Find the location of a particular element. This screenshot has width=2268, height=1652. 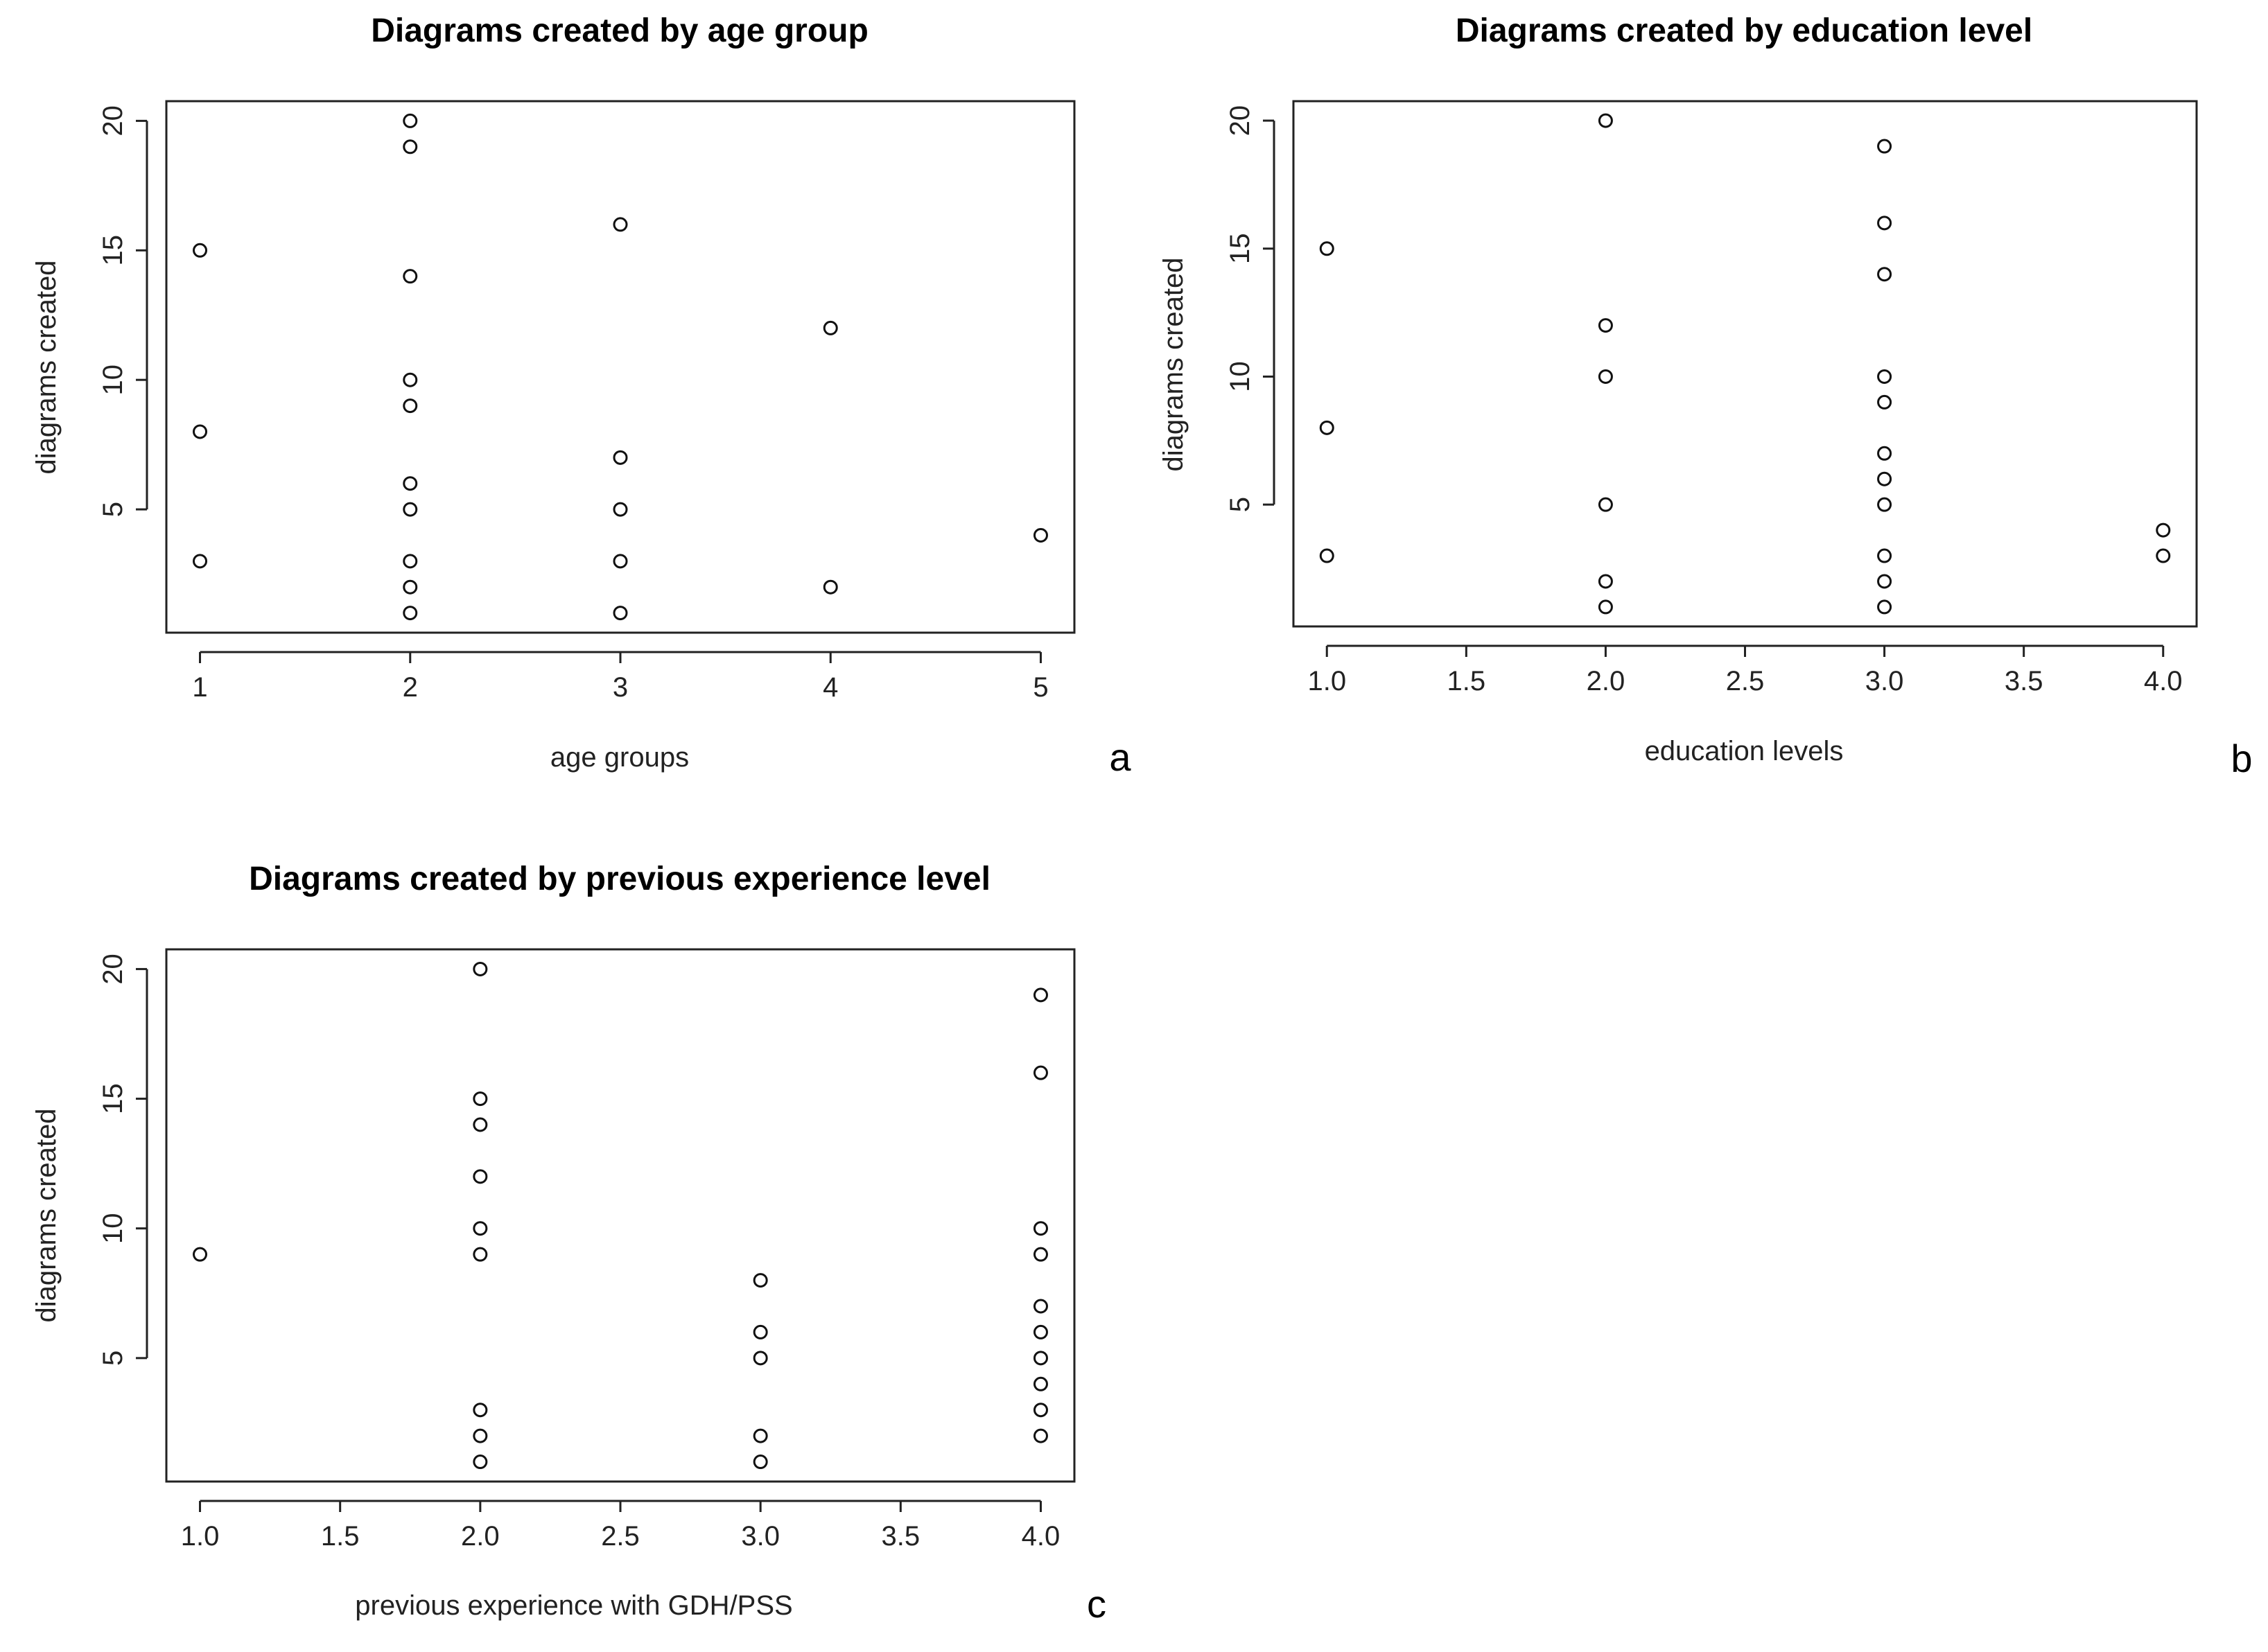

panel-b-y-tick-label: 20 is located at coordinates (1240, 121).